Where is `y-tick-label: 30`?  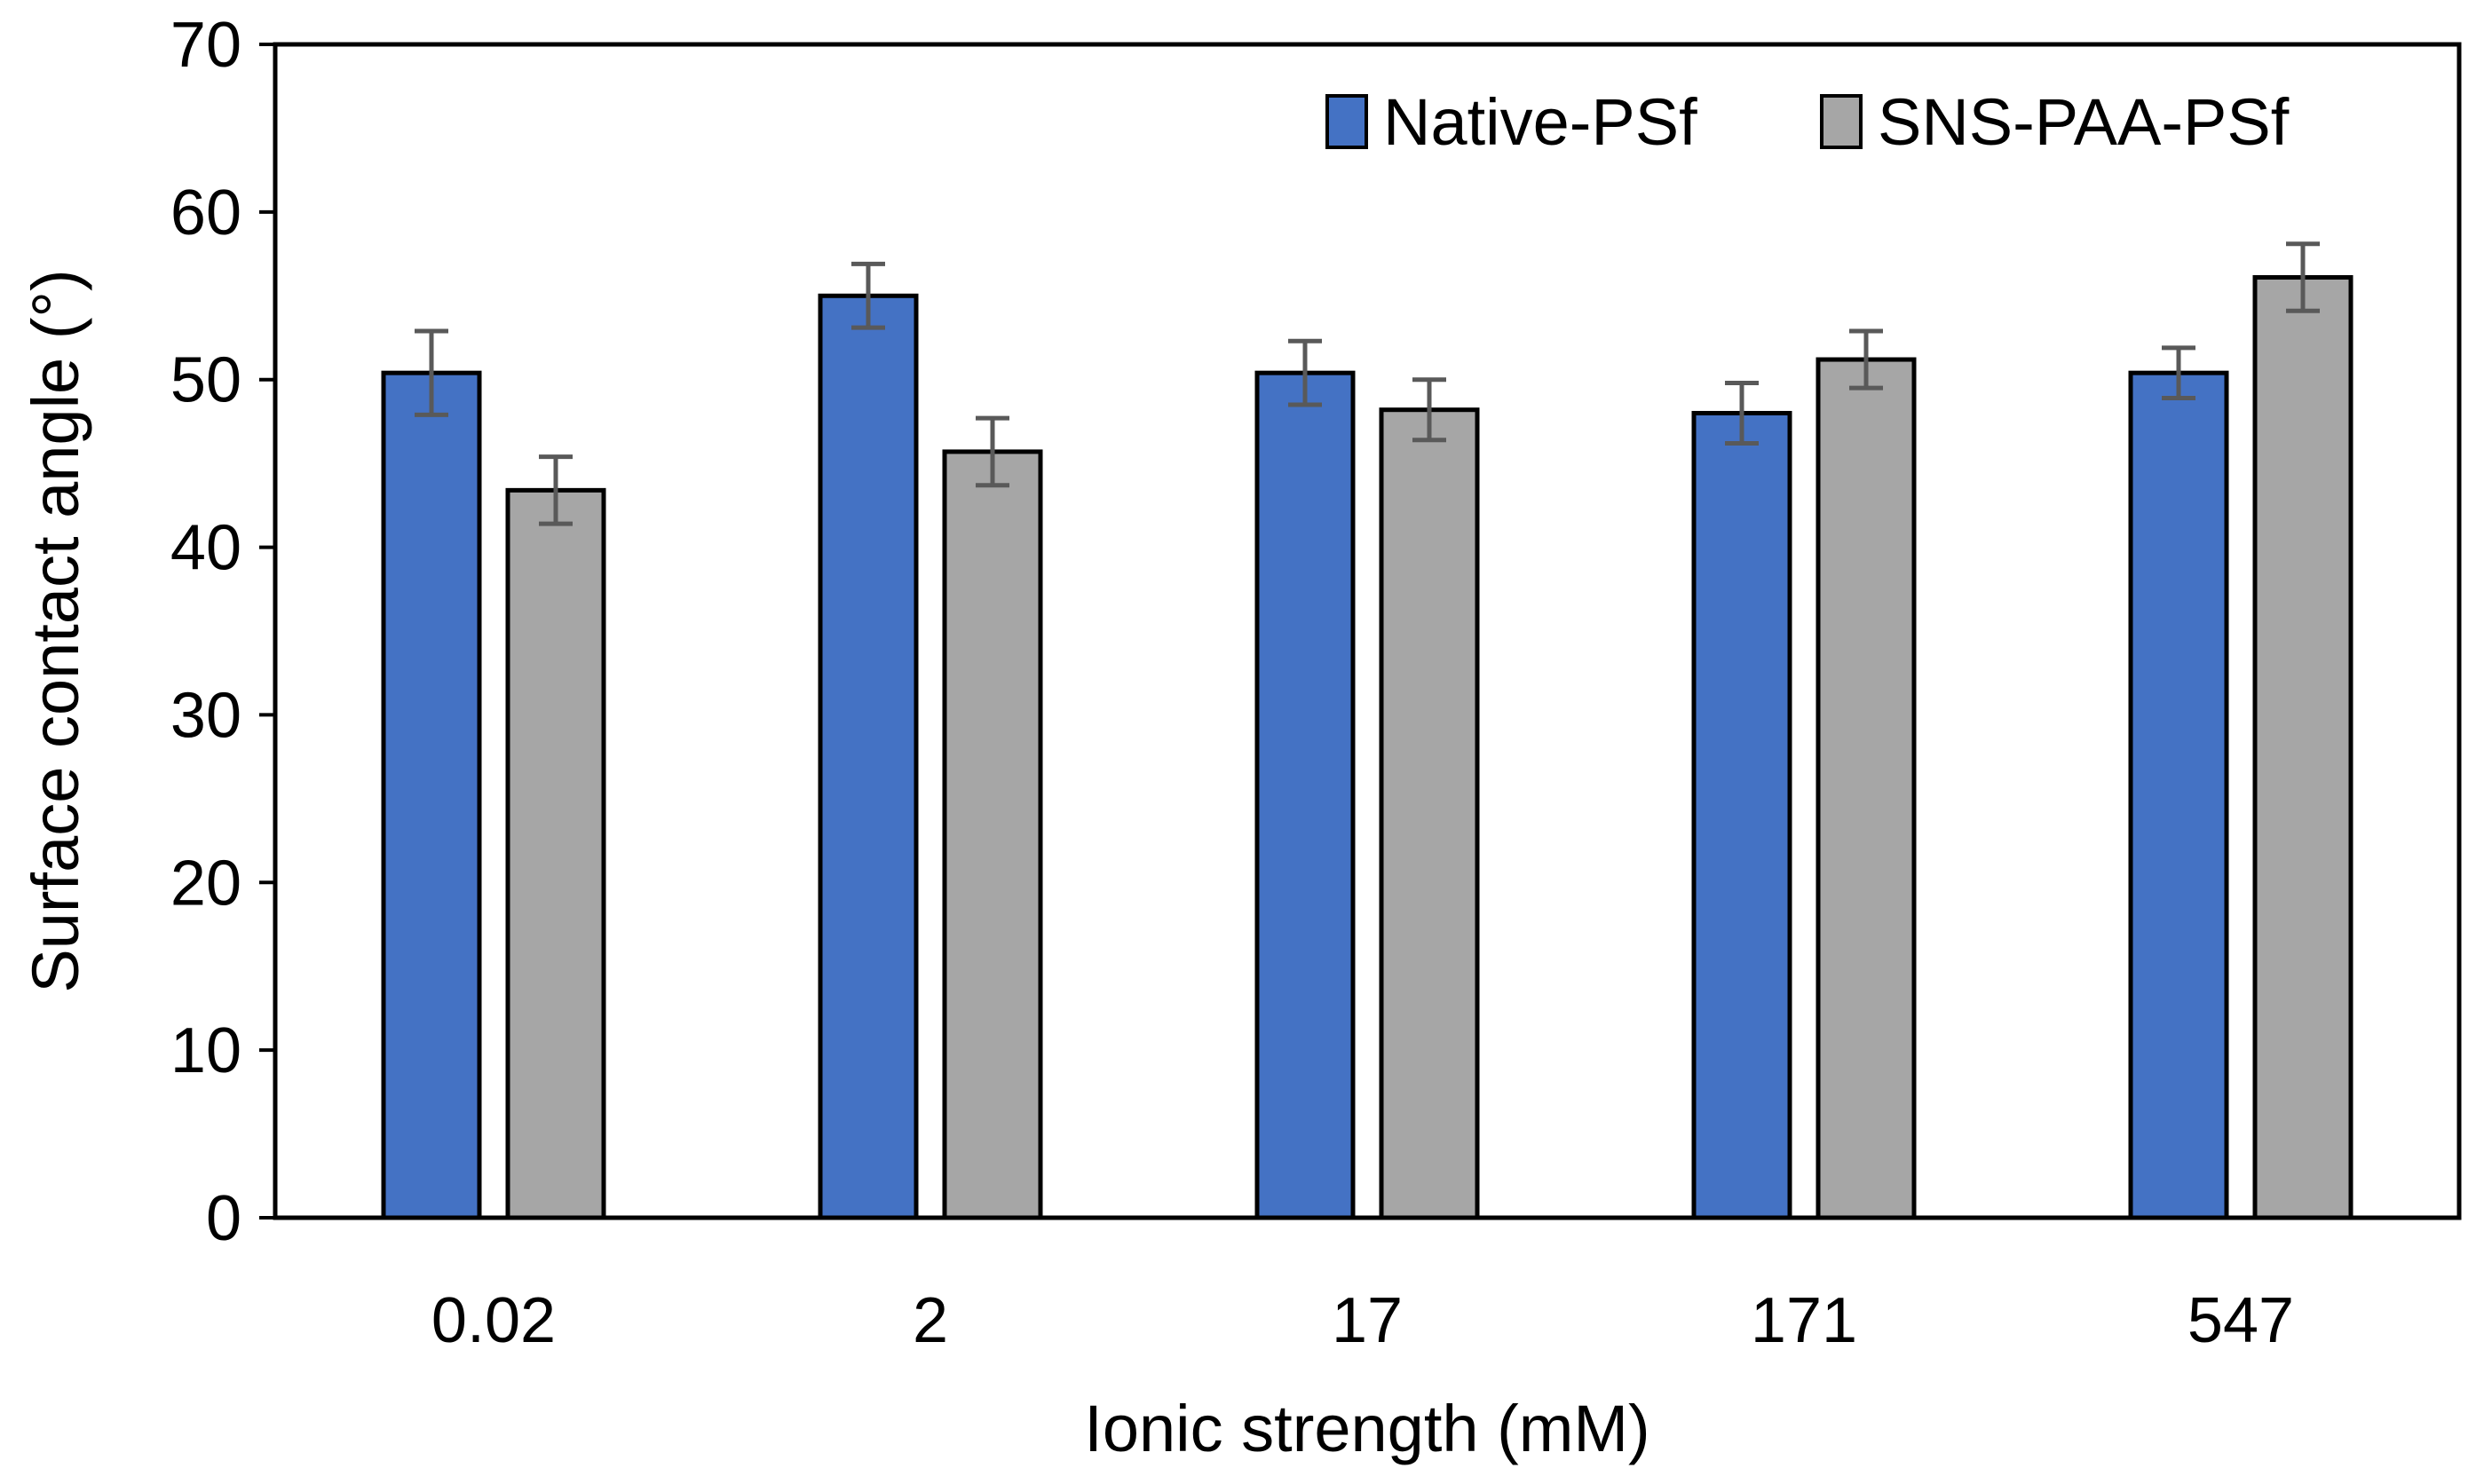 y-tick-label: 30 is located at coordinates (205, 716).